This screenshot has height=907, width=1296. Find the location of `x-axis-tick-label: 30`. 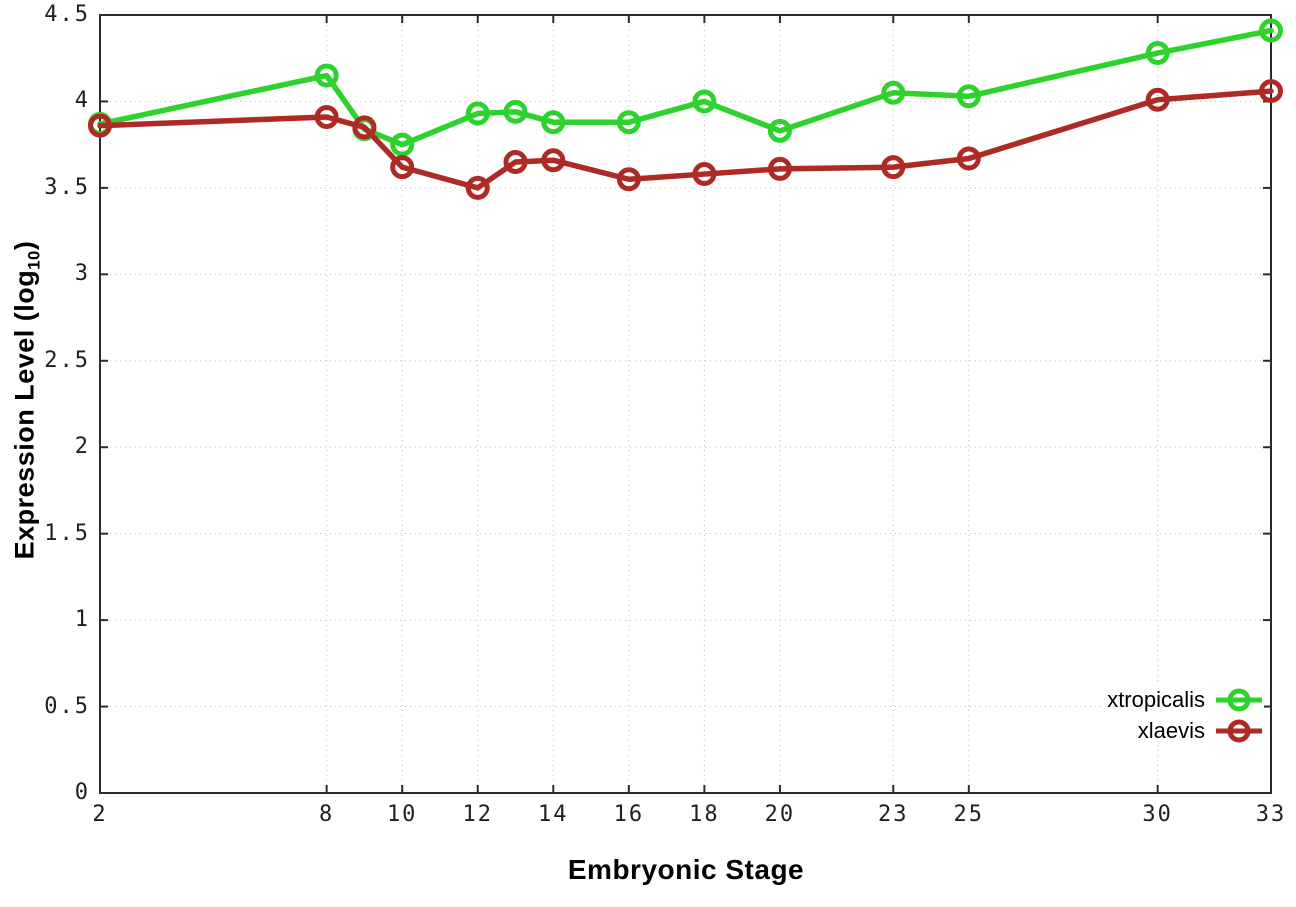

x-axis-tick-label: 30 is located at coordinates (1157, 814).